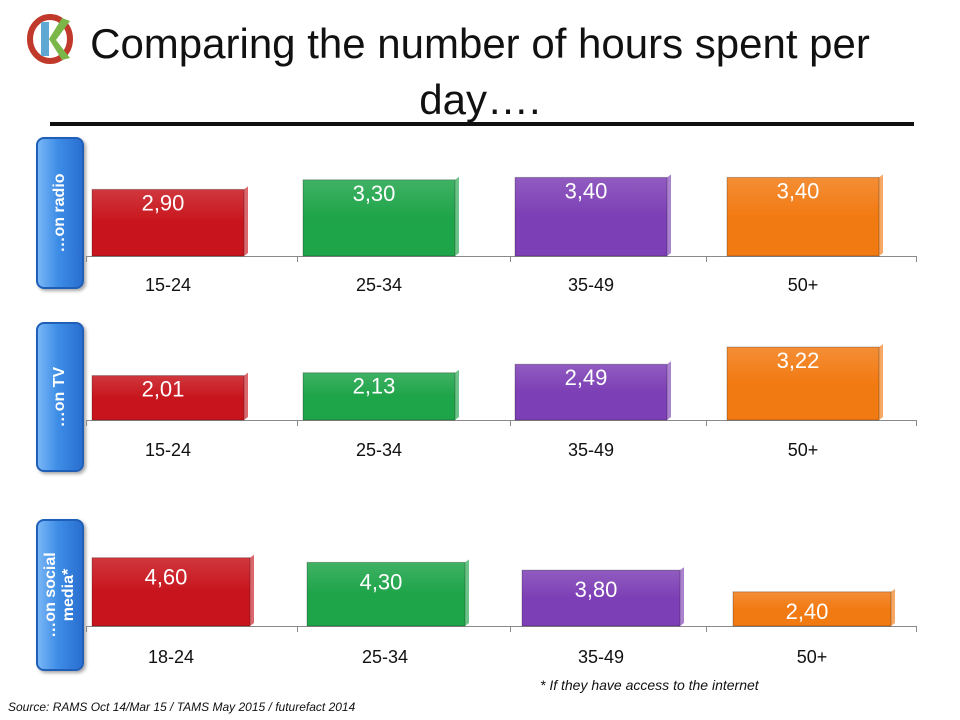 The height and width of the screenshot is (720, 960). What do you see at coordinates (501, 610) in the screenshot?
I see `chart-social-media: 4,60 18-24 4,30 25-34 3,80 35-49 2,40 50+` at bounding box center [501, 610].